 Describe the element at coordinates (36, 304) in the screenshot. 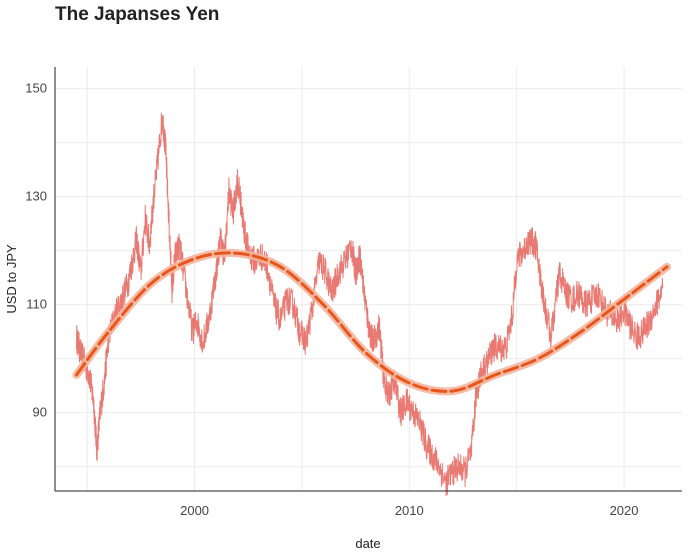

I see `y-tick-label: 110` at that location.